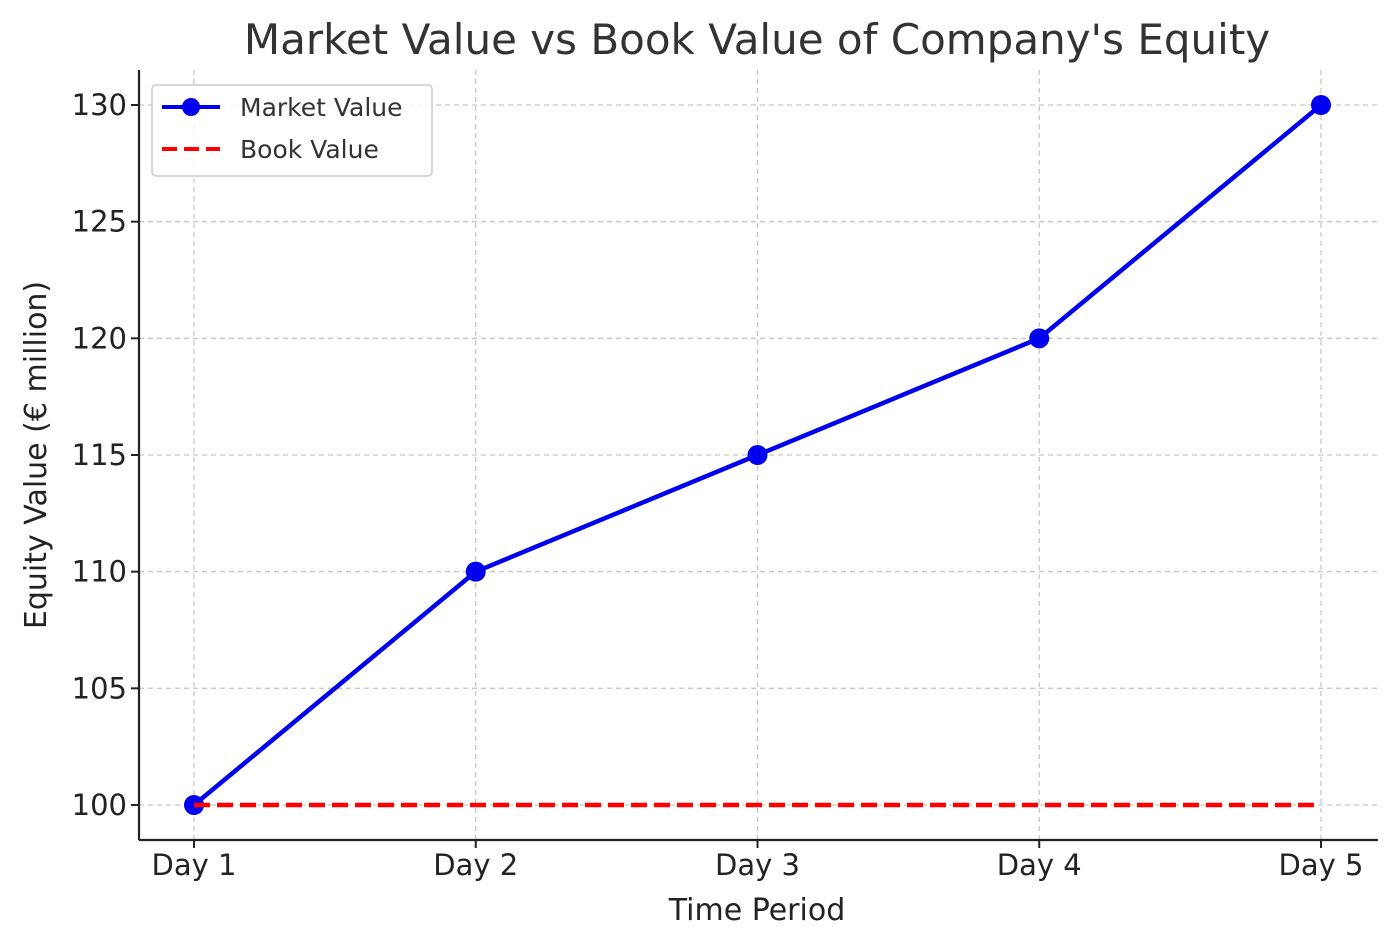 The height and width of the screenshot is (947, 1397). What do you see at coordinates (99, 572) in the screenshot?
I see `y-tick-label-110: 110` at bounding box center [99, 572].